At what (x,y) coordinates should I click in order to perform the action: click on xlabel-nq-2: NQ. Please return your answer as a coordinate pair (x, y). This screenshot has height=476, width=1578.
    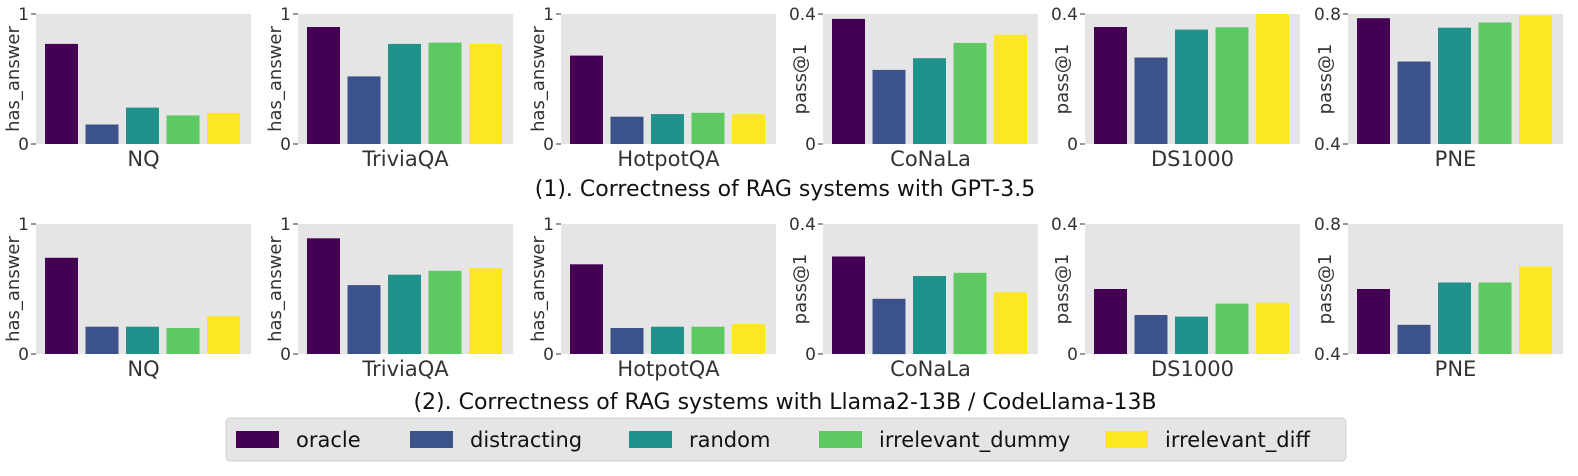
    Looking at the image, I should click on (143, 369).